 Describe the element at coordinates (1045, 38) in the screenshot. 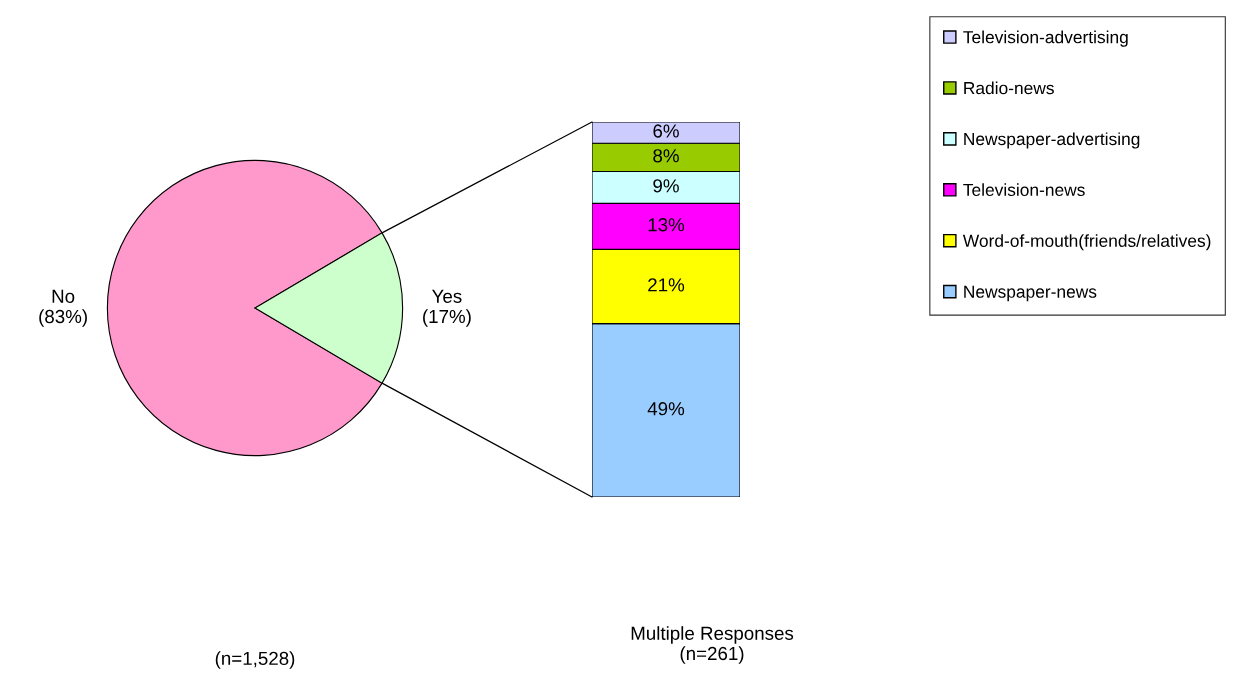

I see `legend-label: Television-advertising` at that location.